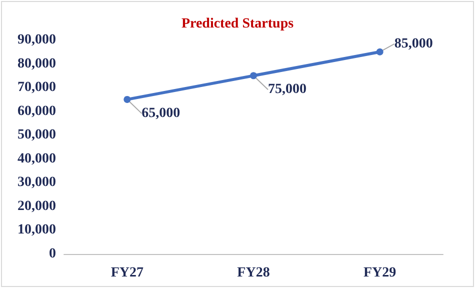 The height and width of the screenshot is (288, 475). I want to click on x-tick-label: FY27, so click(127, 273).